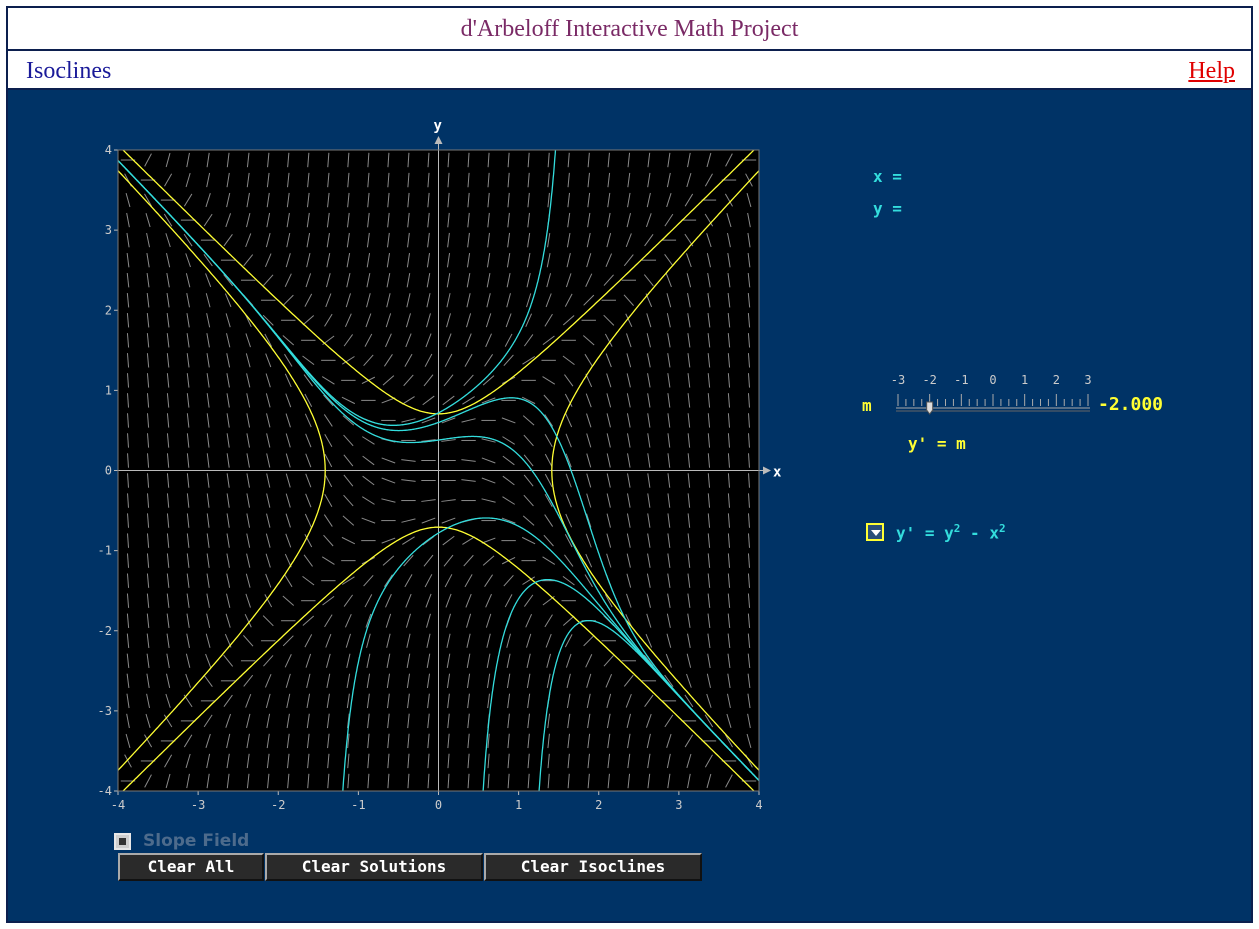 The image size is (1259, 929). I want to click on clear-all-button: Clear All, so click(191, 867).